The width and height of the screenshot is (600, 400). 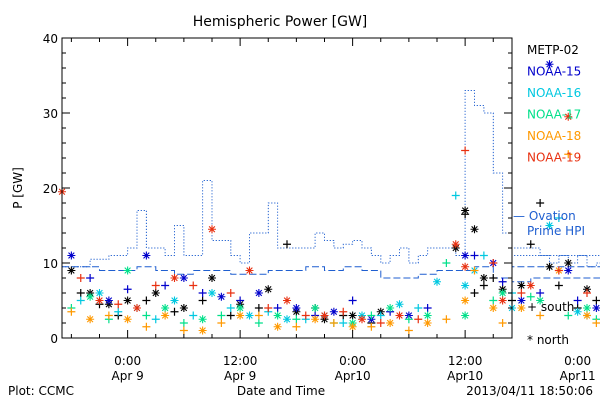 I want to click on legend-ovation-line2: Prime HPI, so click(x=556, y=231).